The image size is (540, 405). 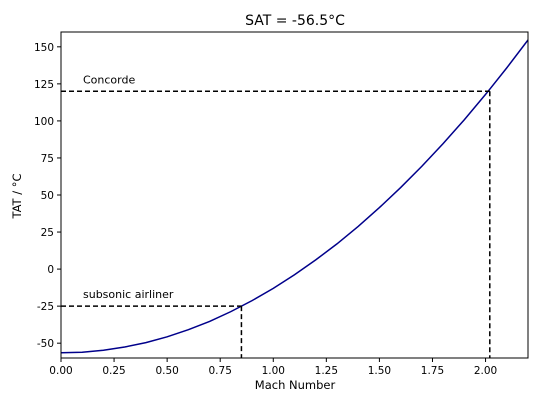 I want to click on concorde-annotation: Concorde, so click(x=109, y=79).